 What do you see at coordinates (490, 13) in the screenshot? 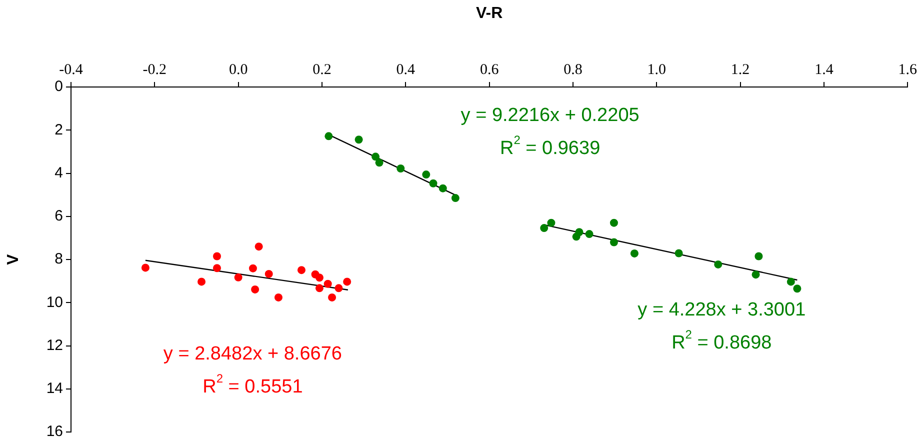
I see `x-axis-title: V-R` at bounding box center [490, 13].